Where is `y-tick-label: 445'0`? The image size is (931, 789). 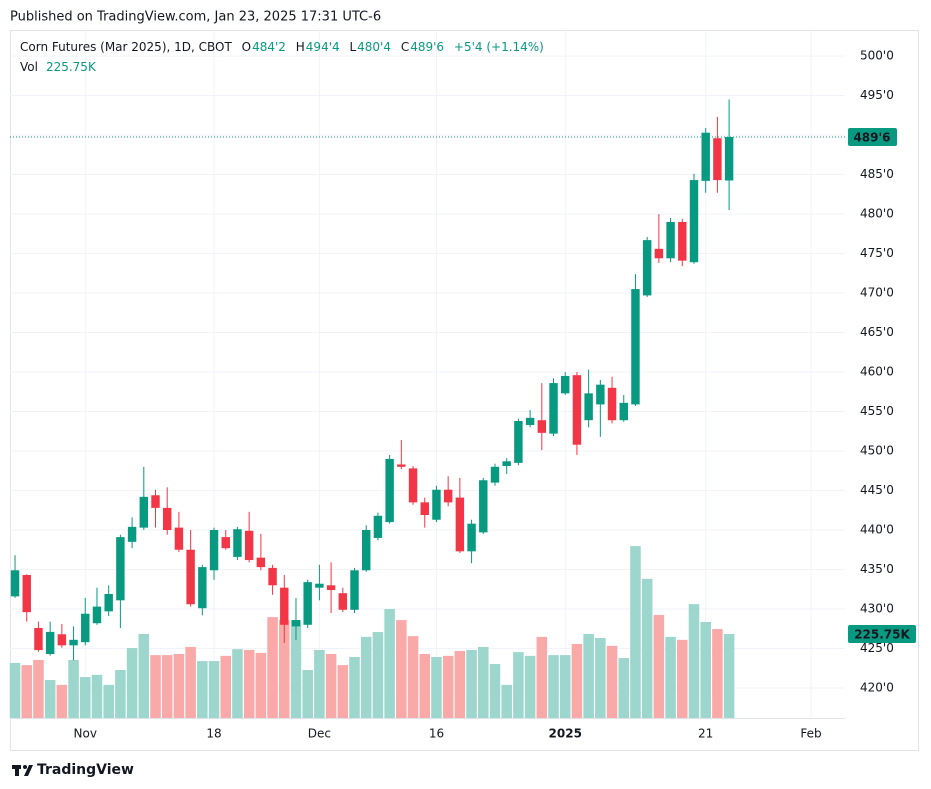 y-tick-label: 445'0 is located at coordinates (877, 490).